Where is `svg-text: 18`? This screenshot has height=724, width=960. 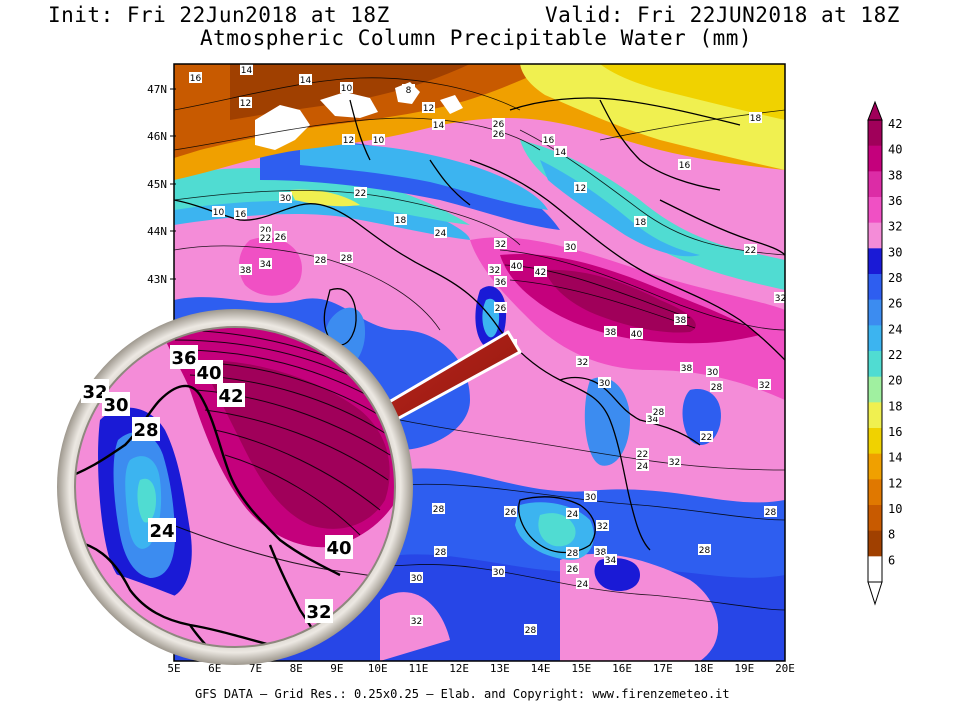 svg-text: 18 is located at coordinates (641, 223).